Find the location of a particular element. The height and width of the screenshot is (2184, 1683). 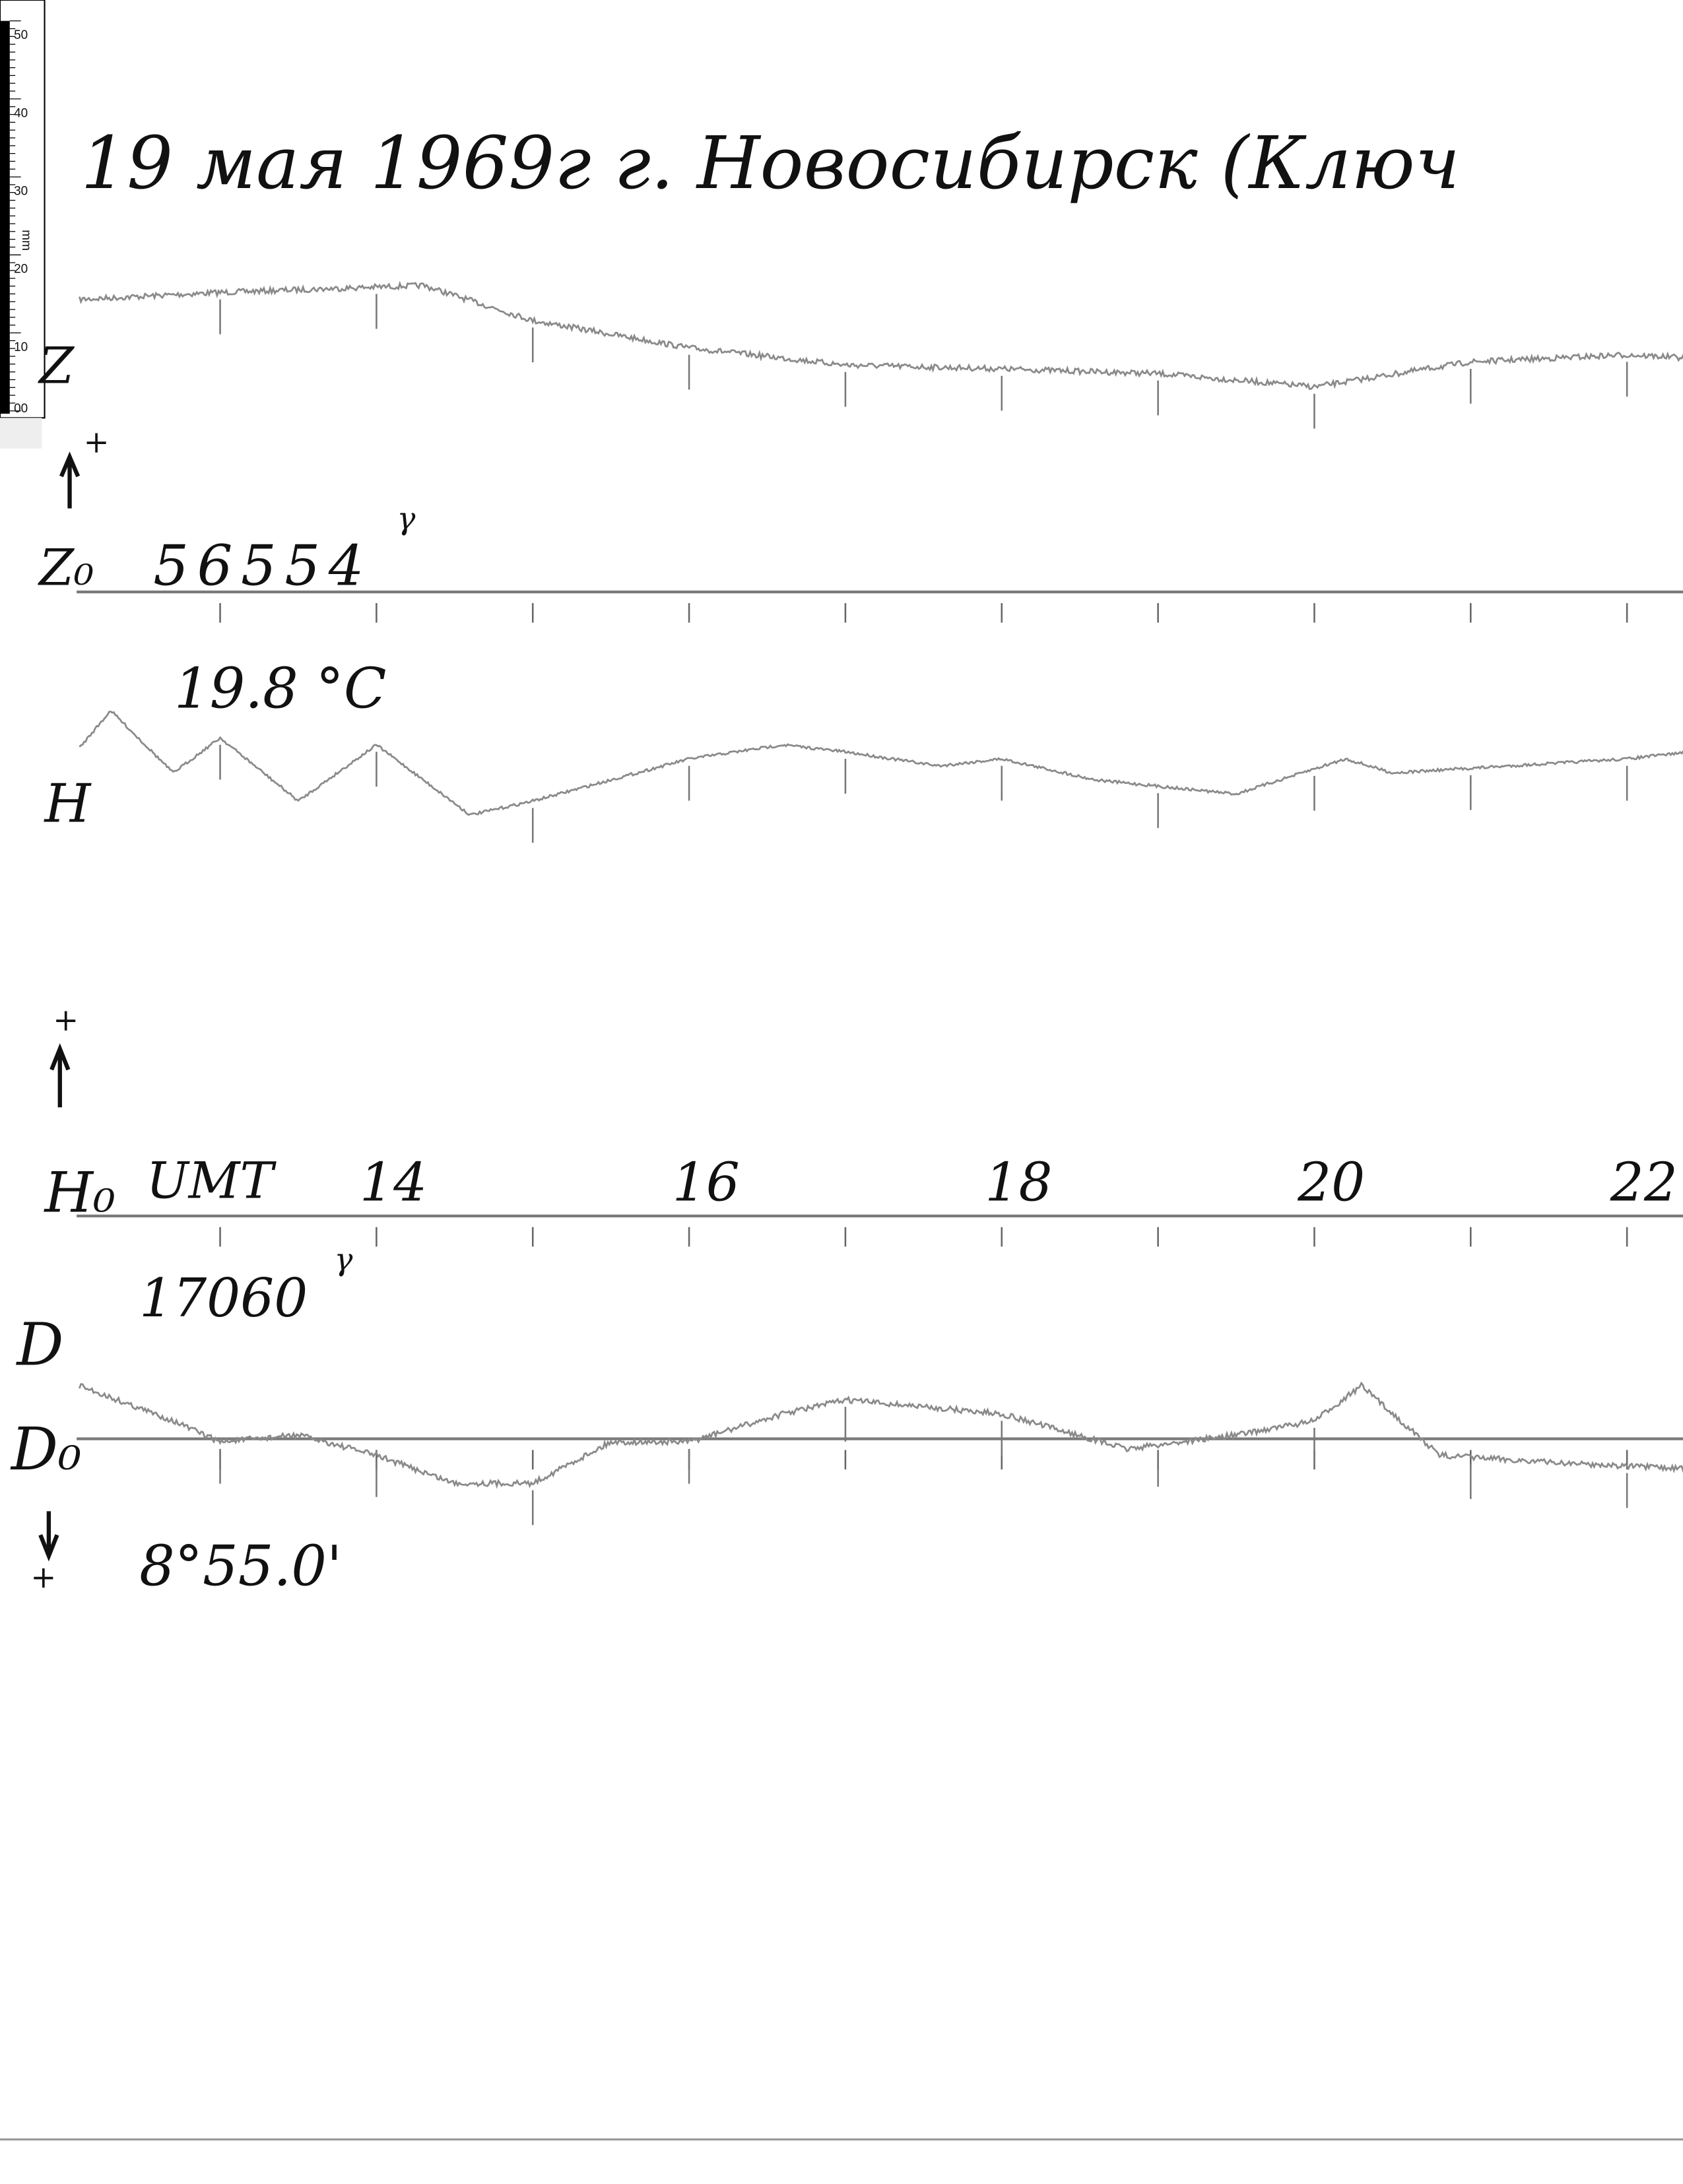

h0-unit: γ is located at coordinates (344, 1259).